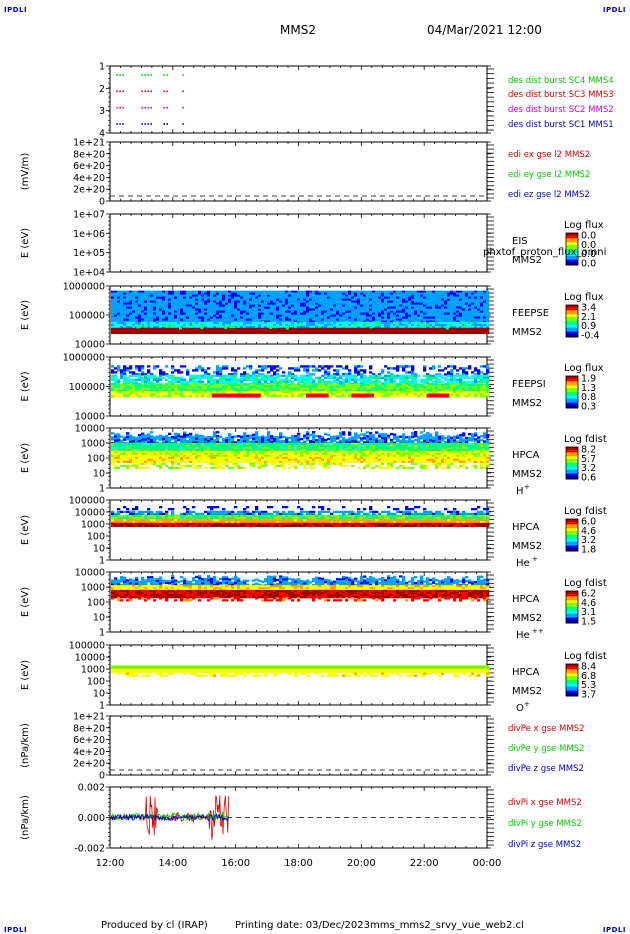 The height and width of the screenshot is (934, 630). What do you see at coordinates (298, 171) in the screenshot?
I see `panel-frame` at bounding box center [298, 171].